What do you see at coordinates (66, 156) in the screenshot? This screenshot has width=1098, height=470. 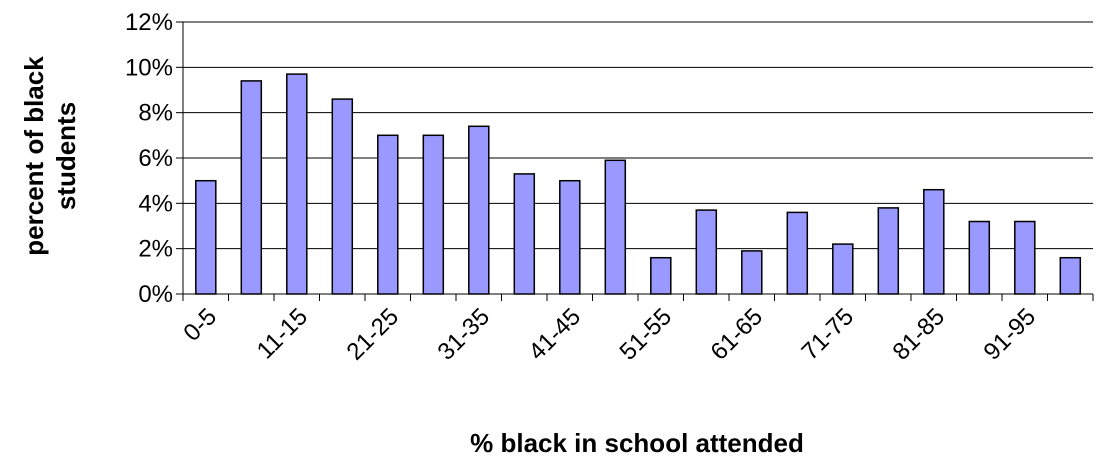 I see `y-axis-title-line2: students` at bounding box center [66, 156].